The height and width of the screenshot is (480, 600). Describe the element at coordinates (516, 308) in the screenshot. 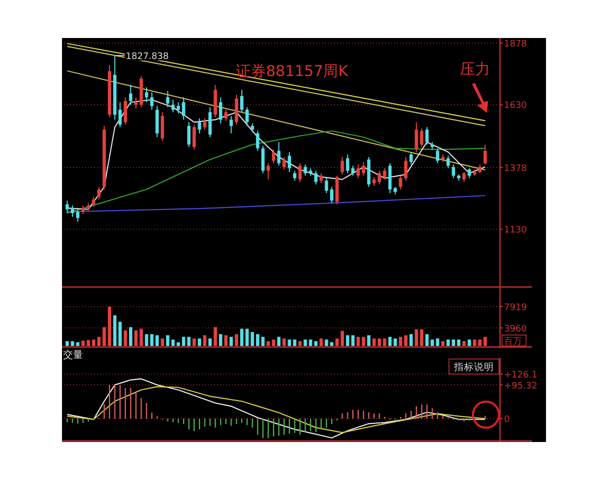

I see `y-tick-label: 7919` at that location.